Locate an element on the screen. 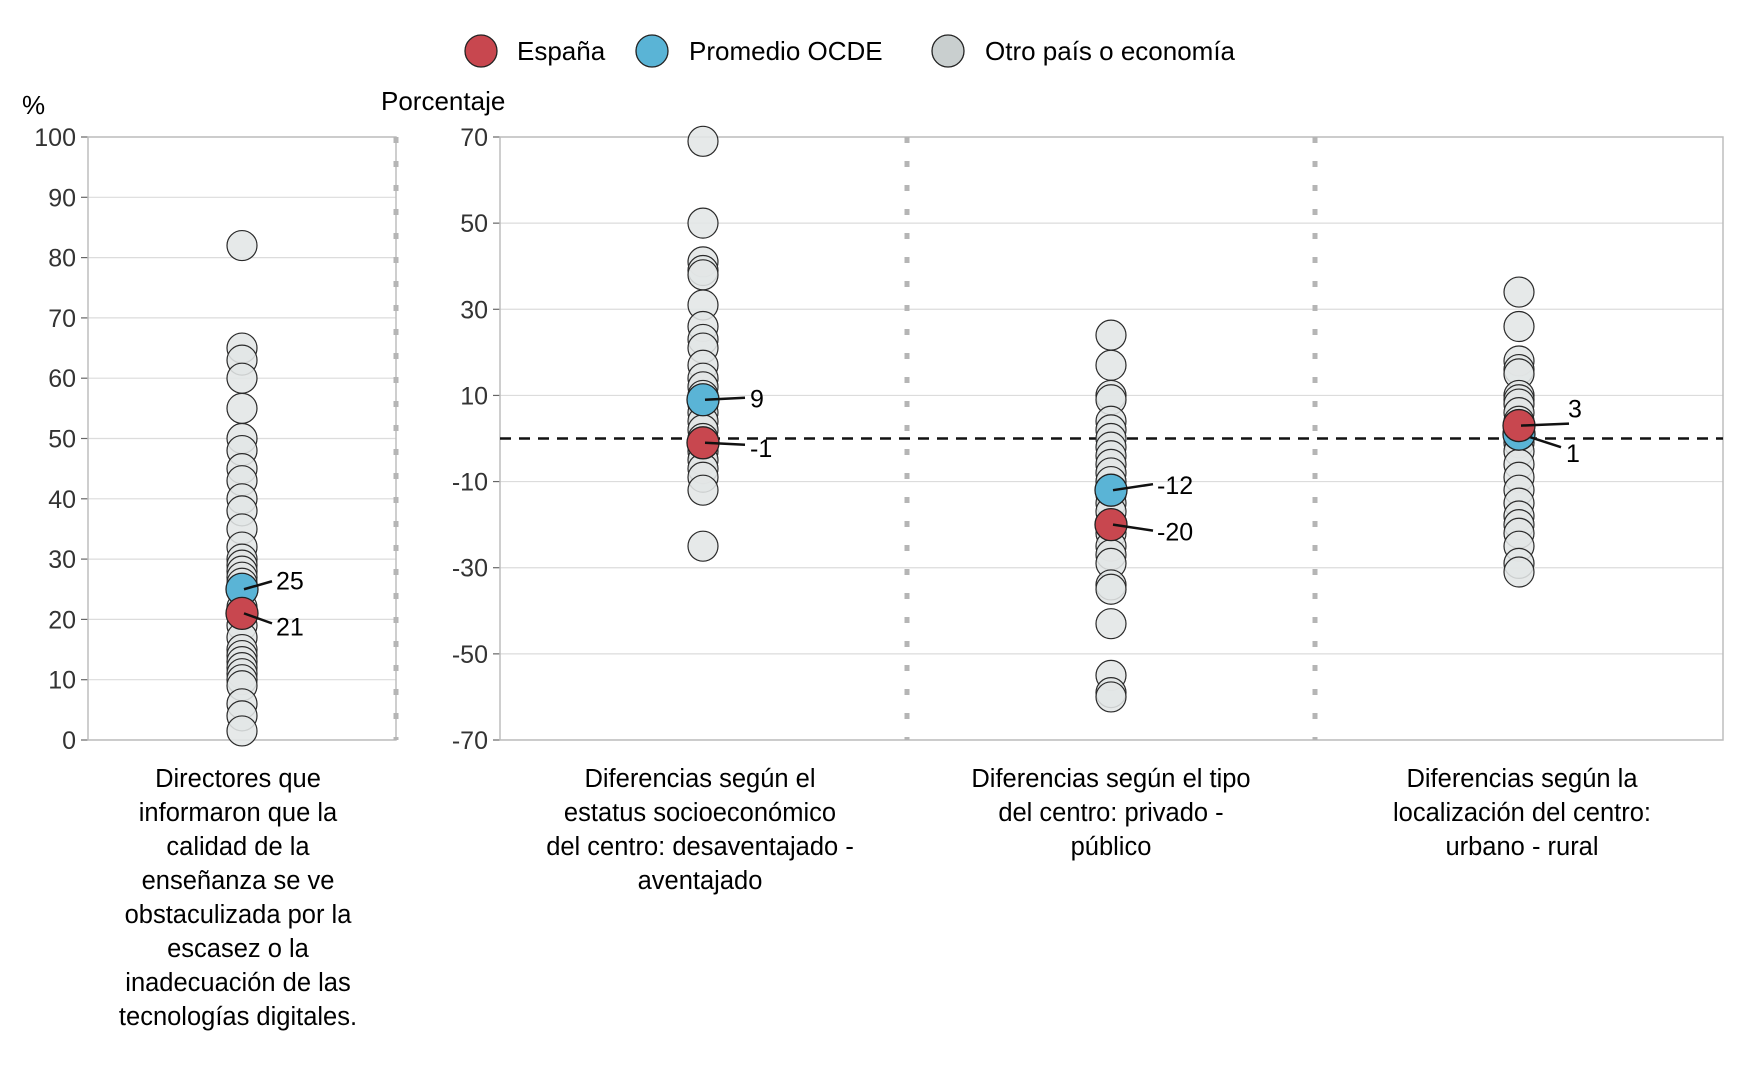  panel-left: 0 10 20 30 40 50 60 70 80 90 100 25 21 is located at coordinates (216, 439).